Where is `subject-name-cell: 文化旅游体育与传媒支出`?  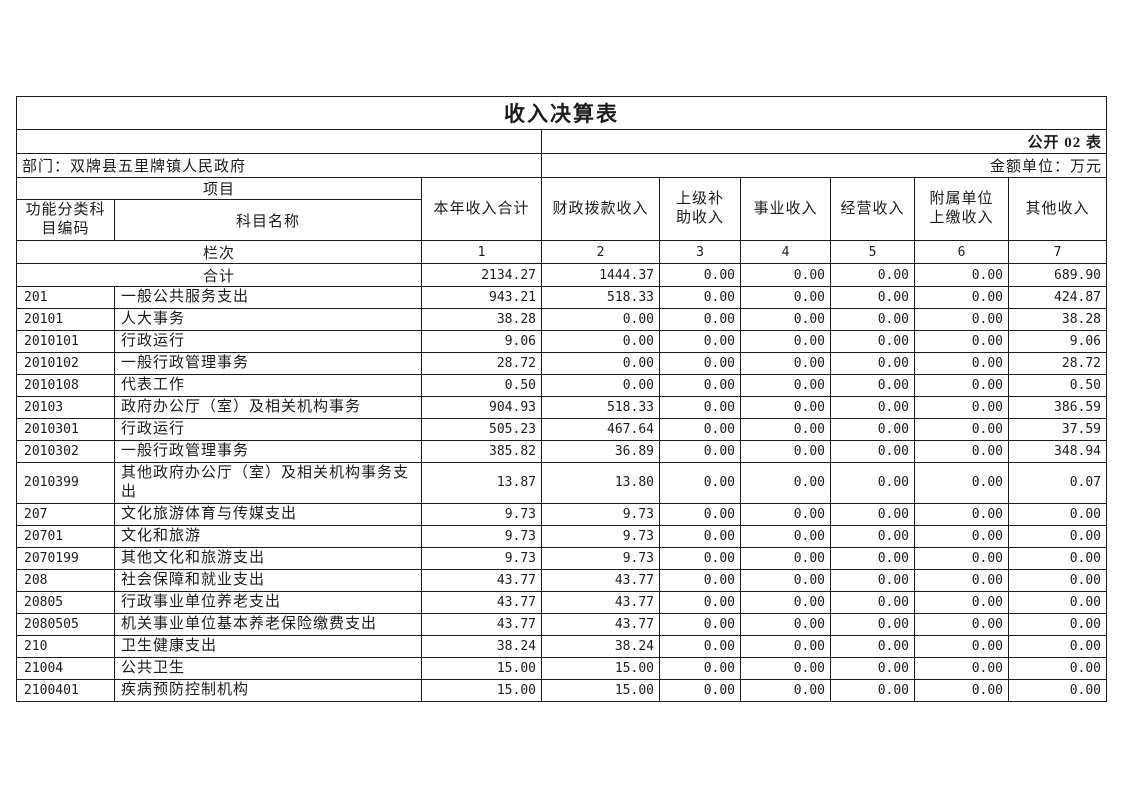 subject-name-cell: 文化旅游体育与传媒支出 is located at coordinates (268, 514).